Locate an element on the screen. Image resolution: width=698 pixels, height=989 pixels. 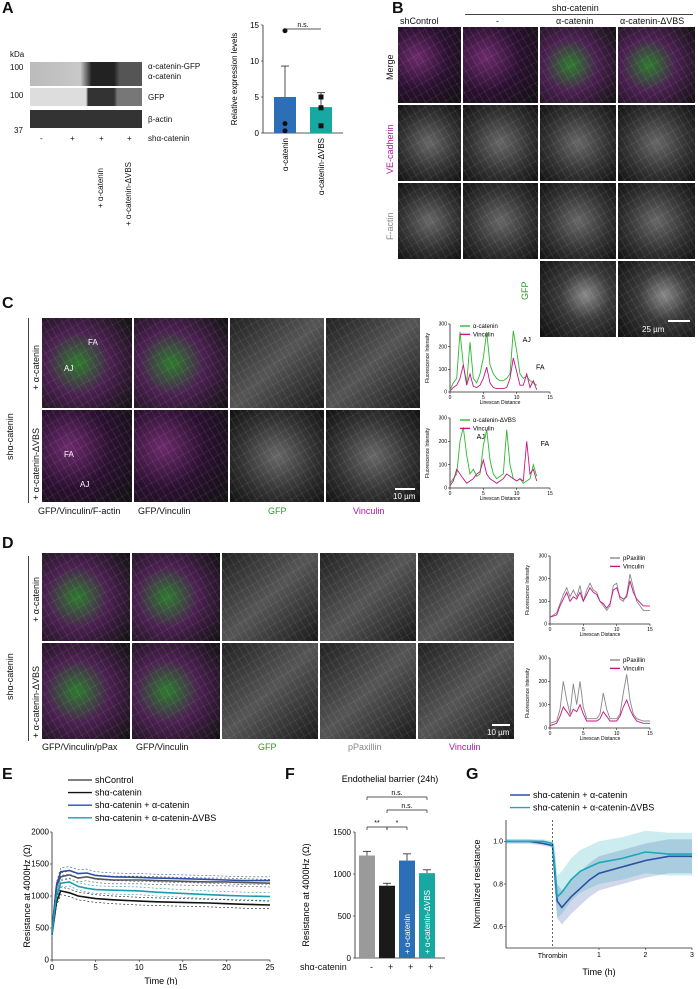
y-tick-label: 1.0 is located at coordinates (498, 842).